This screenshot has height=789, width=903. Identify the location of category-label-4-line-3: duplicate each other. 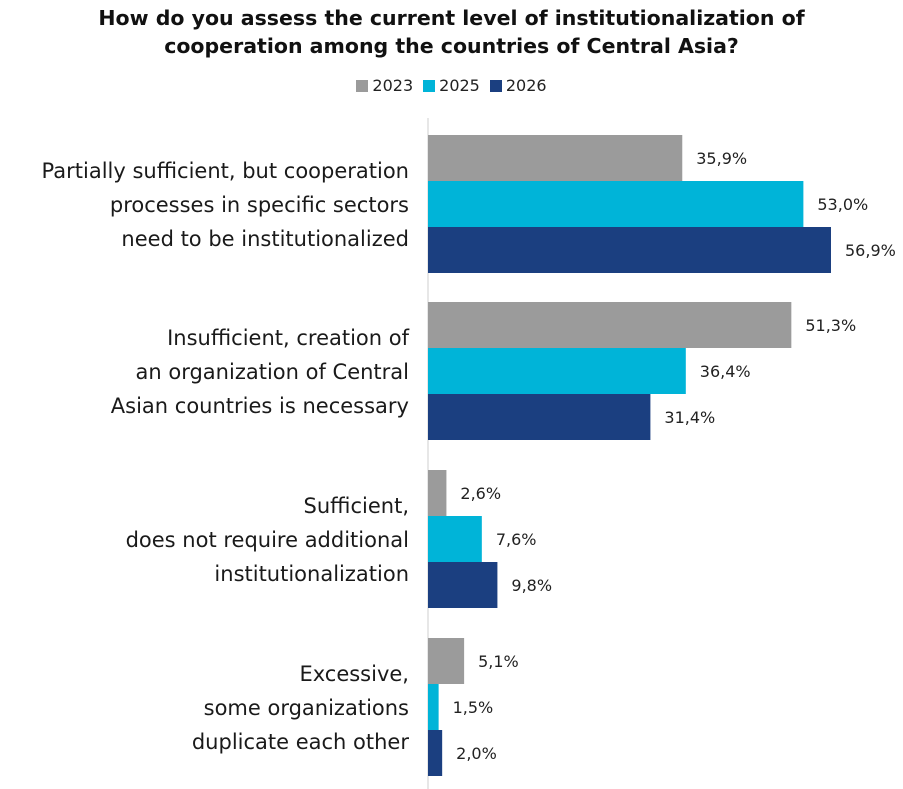
(301, 742).